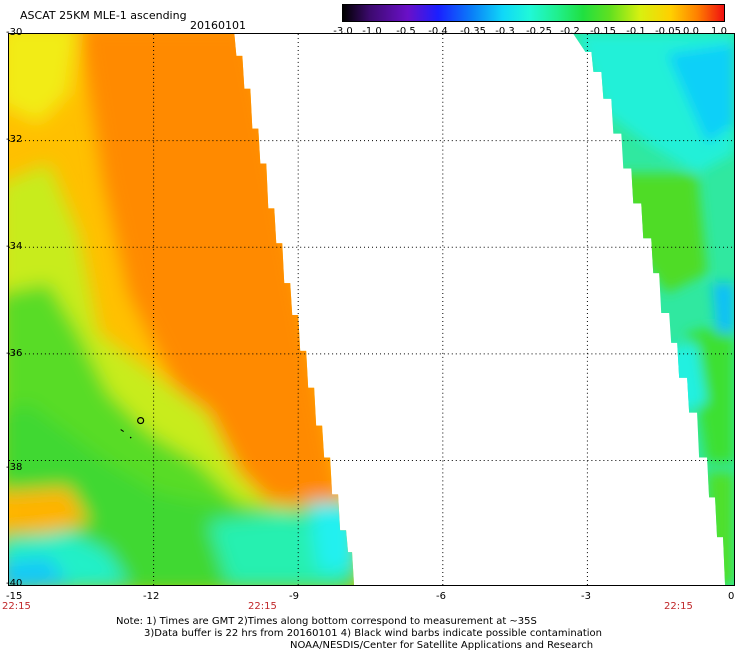 The height and width of the screenshot is (651, 740). I want to click on colorbar-label: -0.35, so click(473, 31).